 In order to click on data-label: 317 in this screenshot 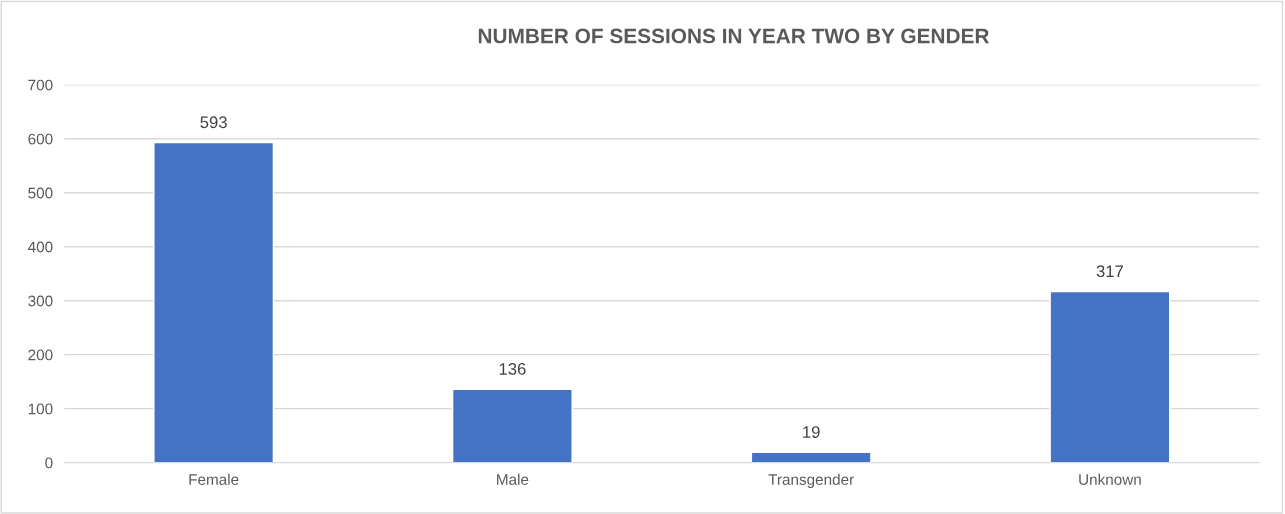, I will do `click(1109, 271)`.